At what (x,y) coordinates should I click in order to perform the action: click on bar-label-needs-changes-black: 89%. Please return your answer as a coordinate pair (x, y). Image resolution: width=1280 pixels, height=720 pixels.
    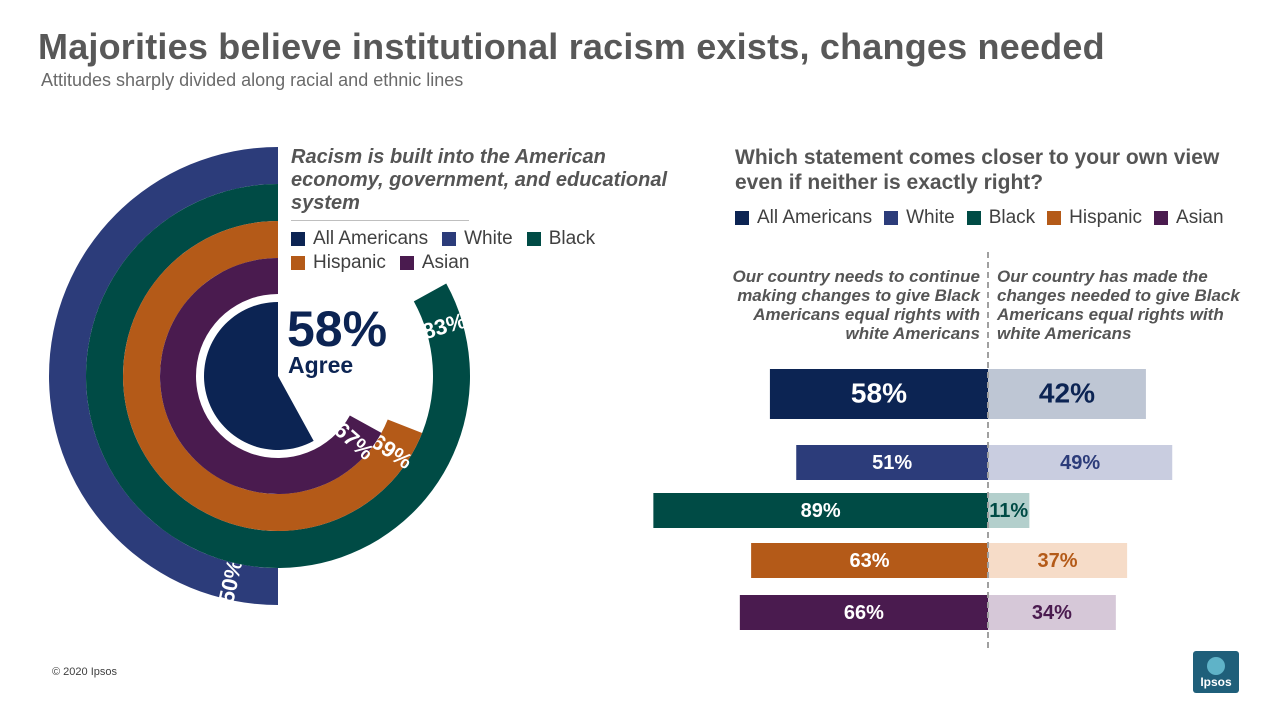
    Looking at the image, I should click on (821, 511).